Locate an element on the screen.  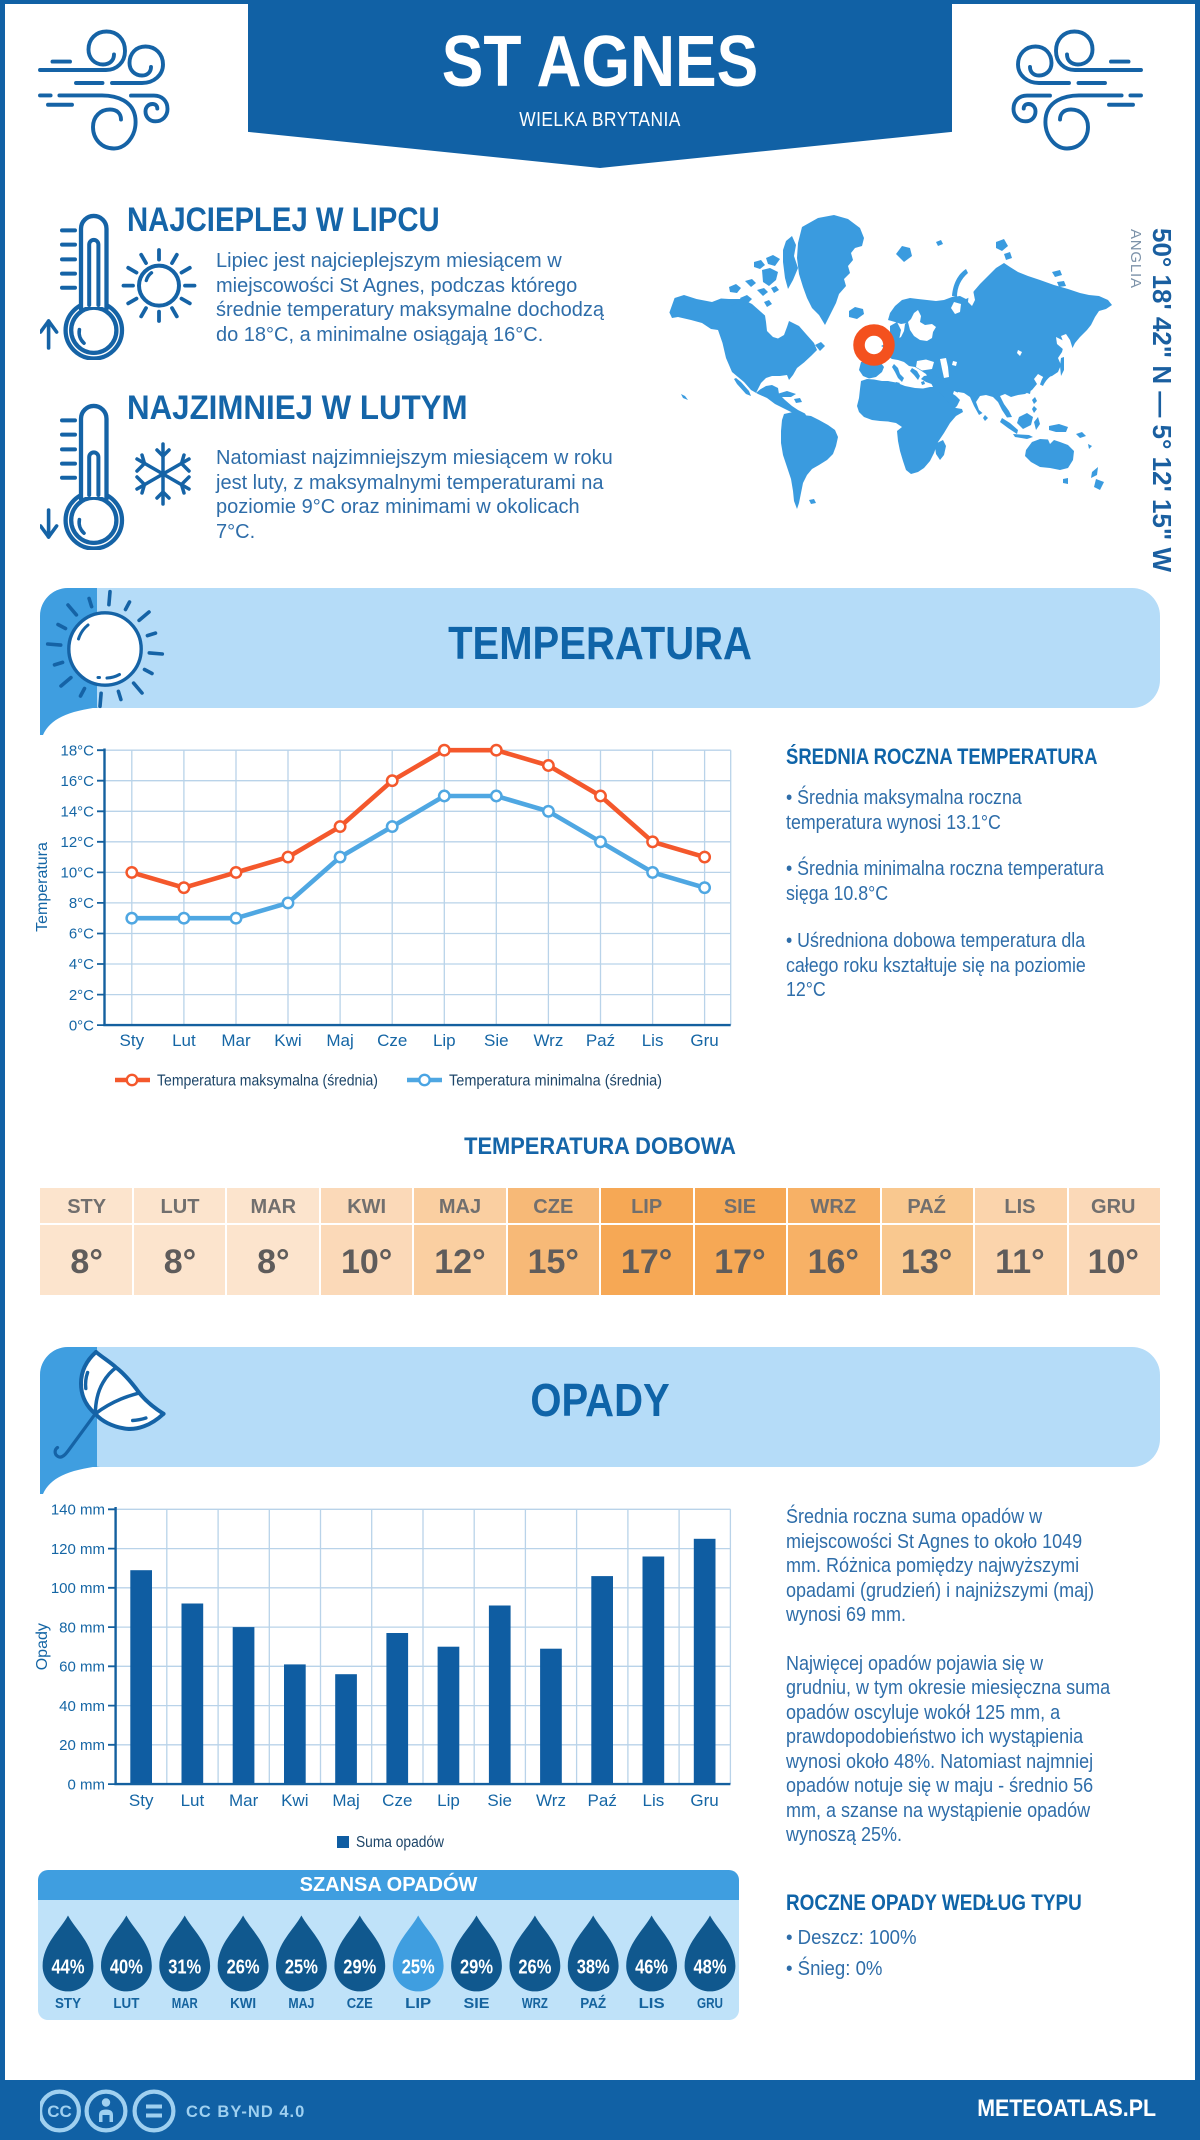
svg-text: CC BY-ND 4.0 is located at coordinates (245, 2112).